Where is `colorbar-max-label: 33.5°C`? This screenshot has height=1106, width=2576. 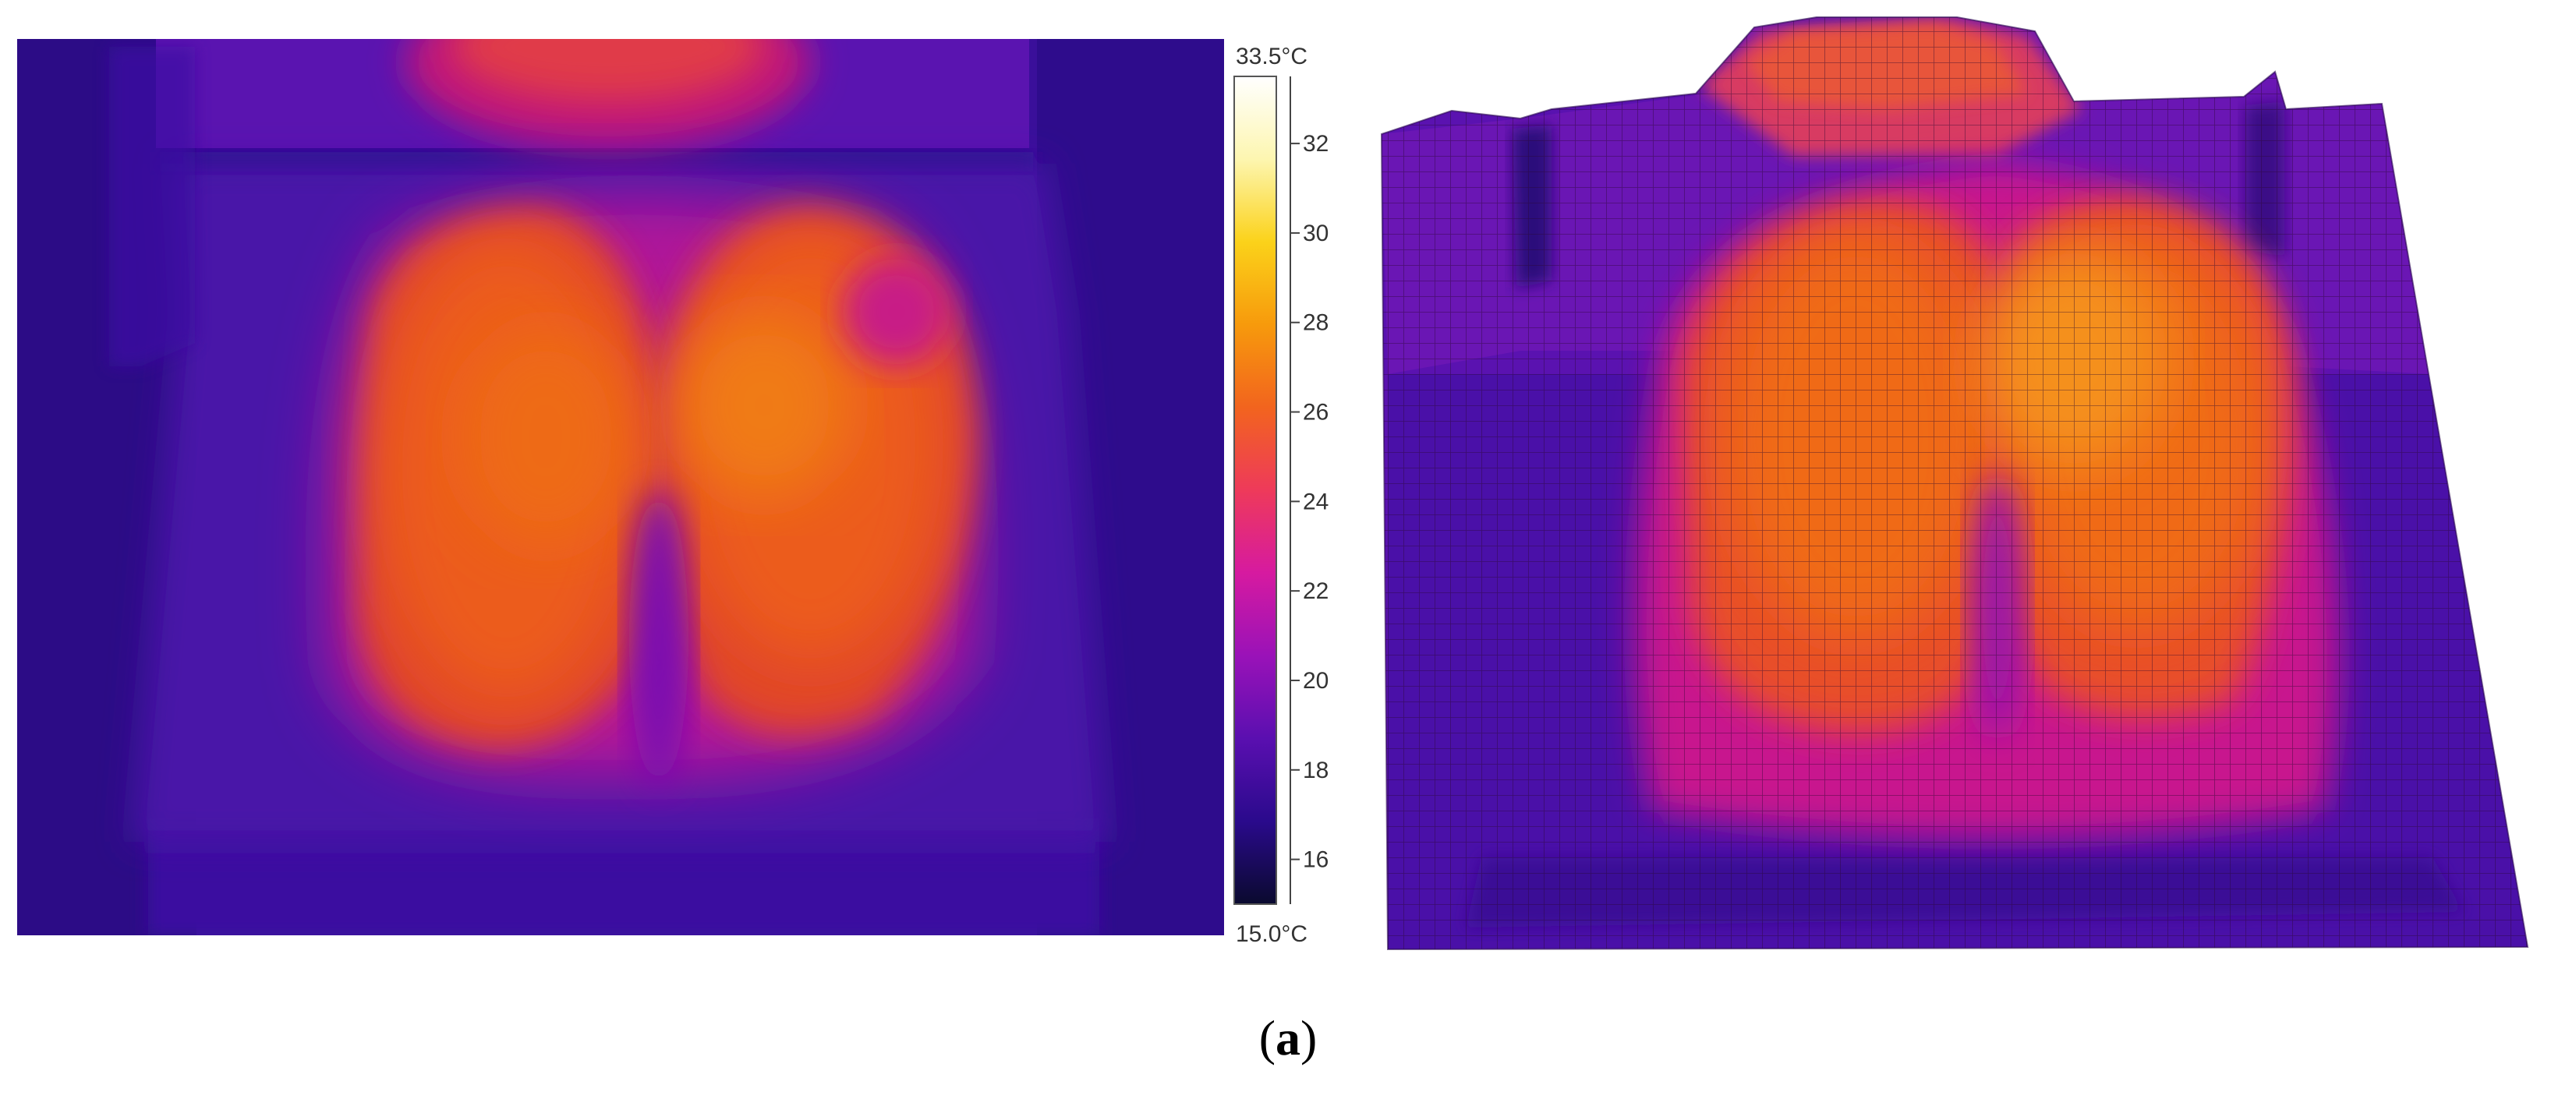
colorbar-max-label: 33.5°C is located at coordinates (1271, 56).